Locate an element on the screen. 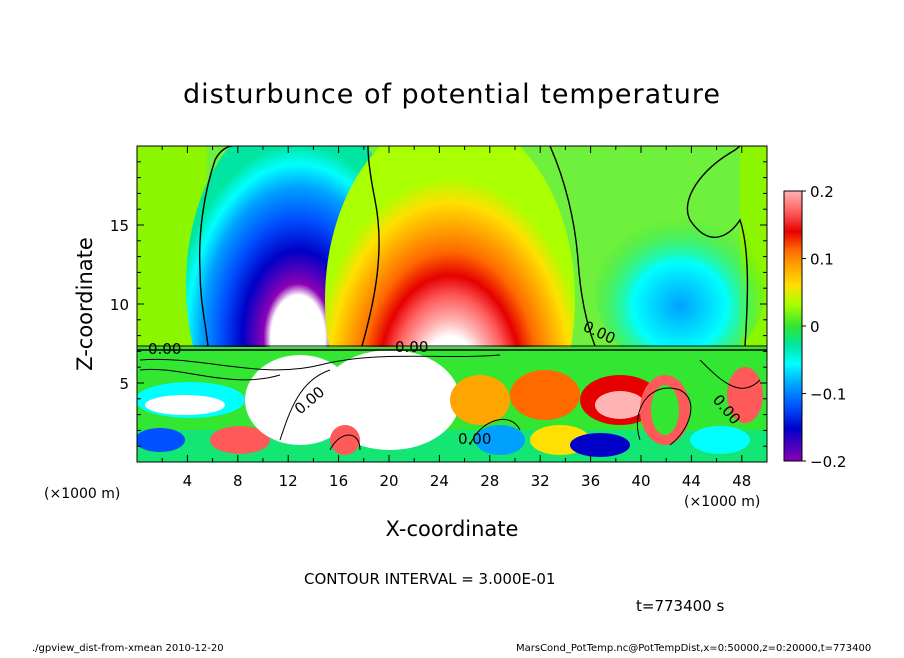 The image size is (904, 658). x-tick-label: 44 is located at coordinates (691, 481).